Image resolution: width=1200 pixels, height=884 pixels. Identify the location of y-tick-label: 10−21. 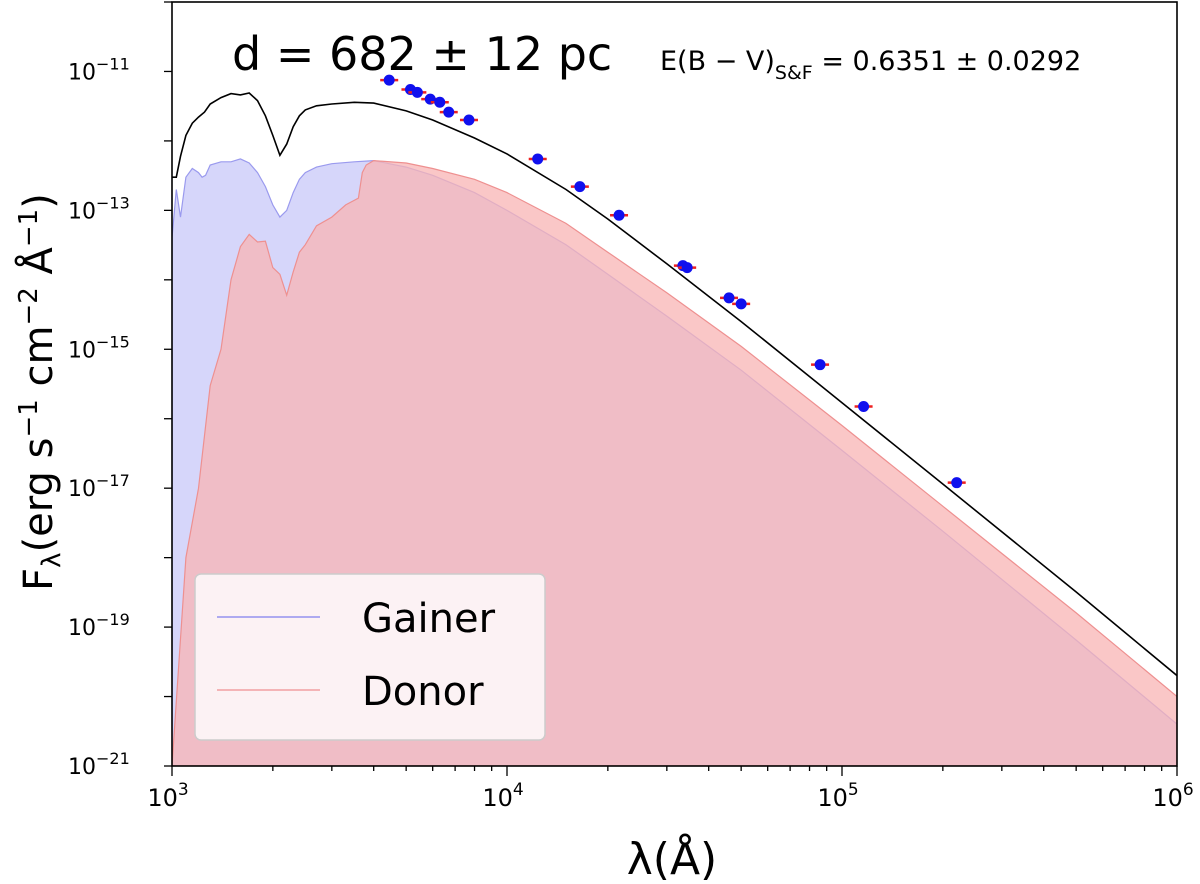
(99, 764).